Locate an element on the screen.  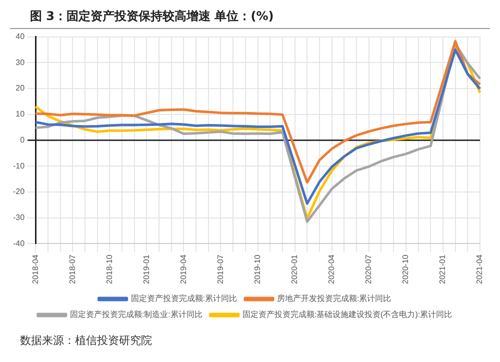
x-tick-label: 2021-01 is located at coordinates (443, 269).